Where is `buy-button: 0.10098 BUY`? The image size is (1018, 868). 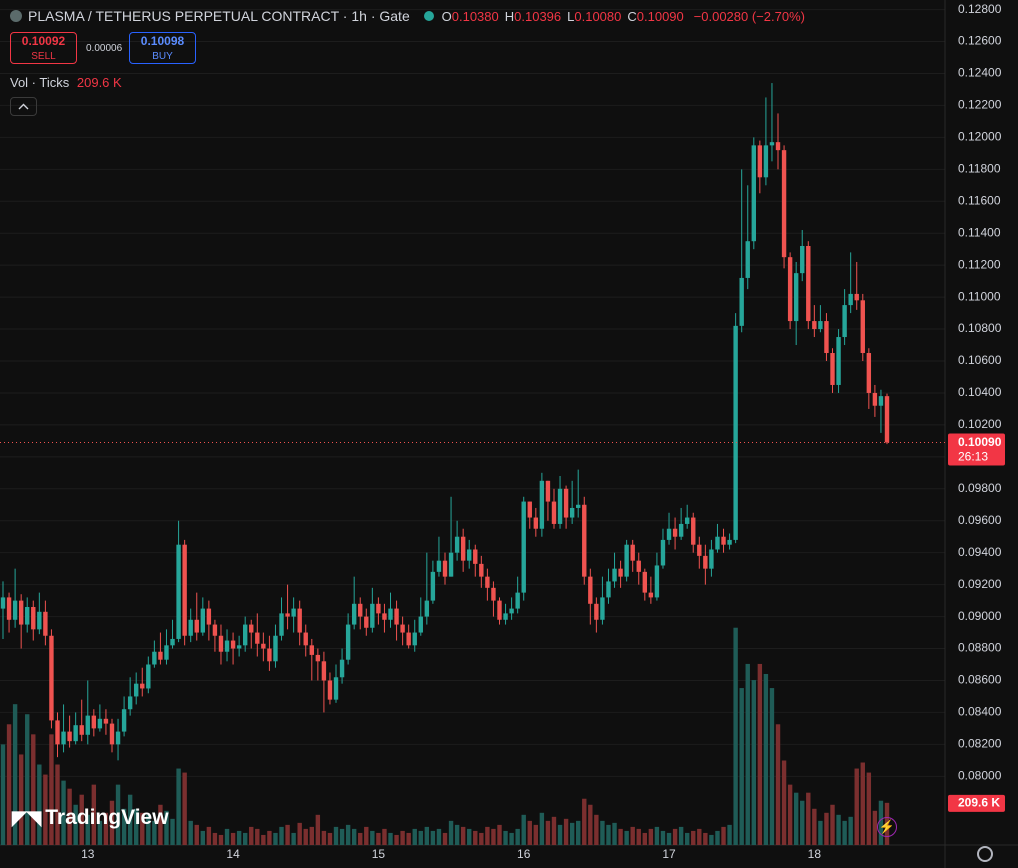 buy-button: 0.10098 BUY is located at coordinates (162, 48).